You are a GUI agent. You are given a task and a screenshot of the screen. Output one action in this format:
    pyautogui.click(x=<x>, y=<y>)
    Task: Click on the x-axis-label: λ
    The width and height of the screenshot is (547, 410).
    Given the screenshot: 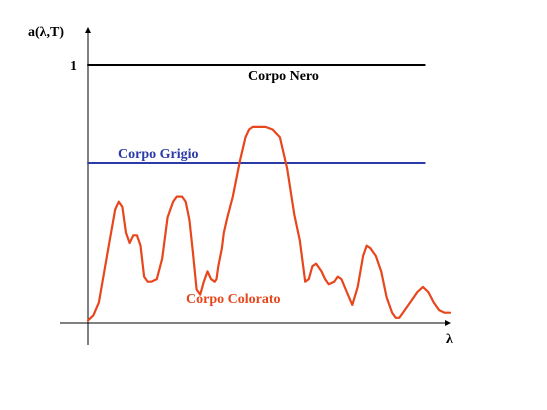 What is the action you would take?
    pyautogui.click(x=449, y=339)
    